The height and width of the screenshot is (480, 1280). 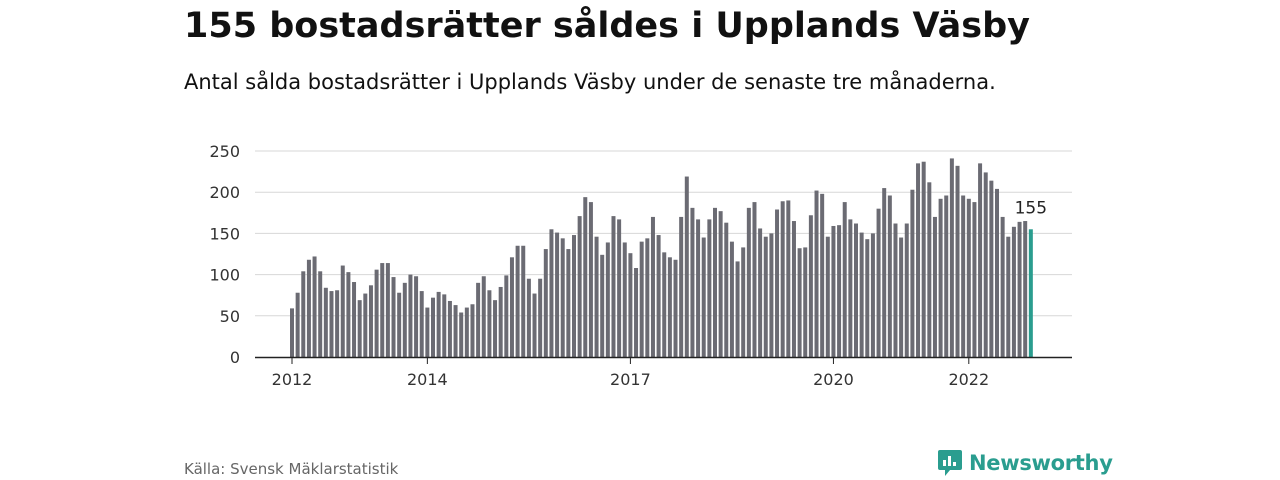 I want to click on x-tick-label: 2020, so click(x=833, y=379).